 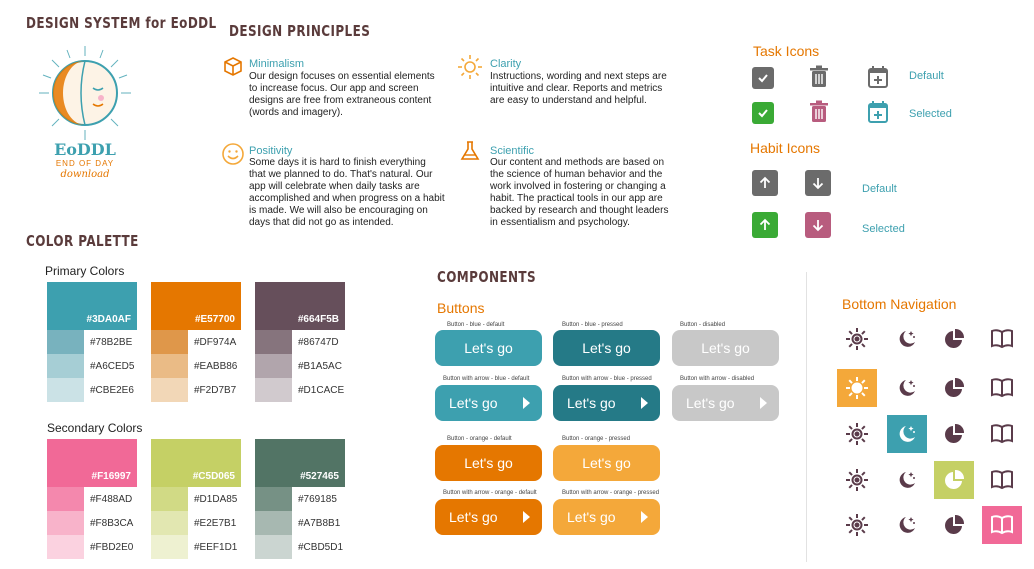 What do you see at coordinates (320, 366) in the screenshot?
I see `swatch-tint-label: #B1A5AC` at bounding box center [320, 366].